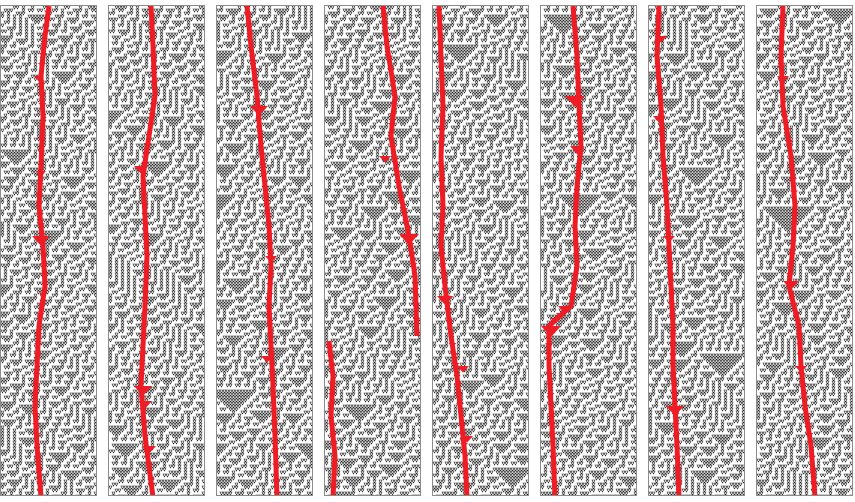  What do you see at coordinates (565, 250) in the screenshot?
I see `boundary-path` at bounding box center [565, 250].